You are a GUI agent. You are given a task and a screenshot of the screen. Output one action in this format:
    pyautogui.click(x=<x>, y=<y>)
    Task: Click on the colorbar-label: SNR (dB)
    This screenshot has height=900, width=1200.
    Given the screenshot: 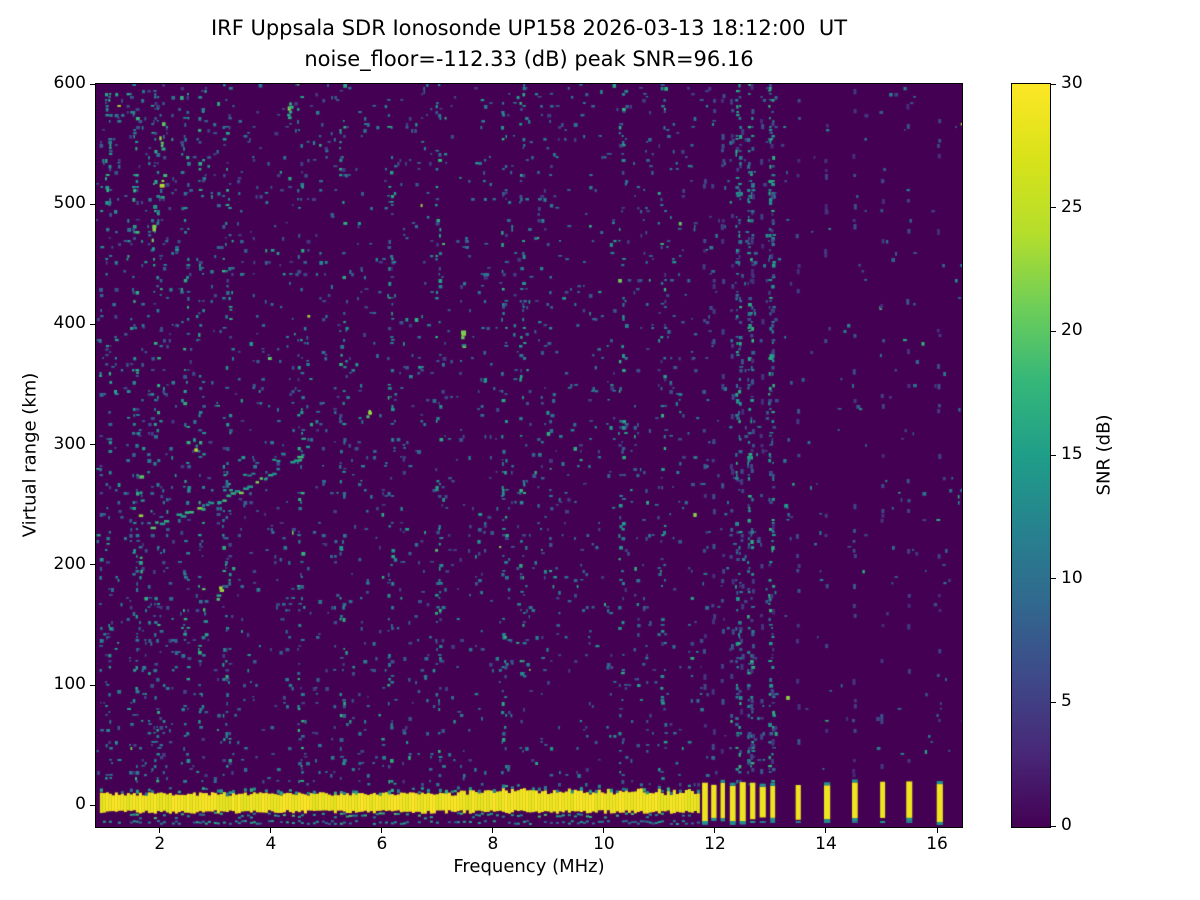 What is the action you would take?
    pyautogui.click(x=1104, y=455)
    